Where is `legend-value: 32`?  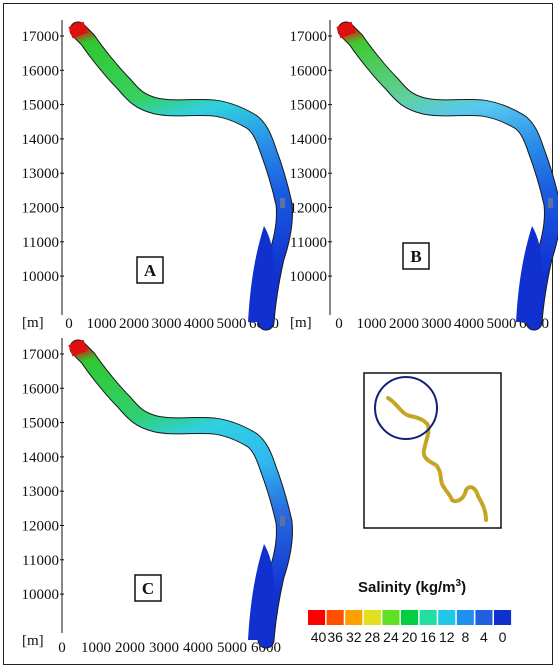 legend-value: 32 is located at coordinates (354, 637).